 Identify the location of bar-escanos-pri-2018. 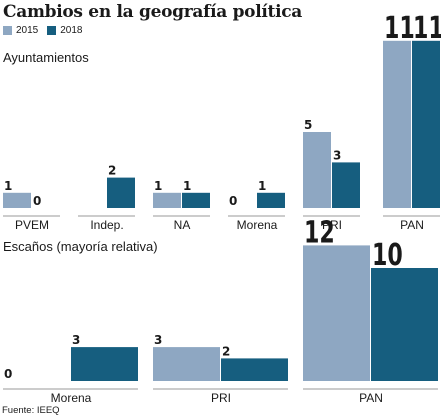
(254, 369).